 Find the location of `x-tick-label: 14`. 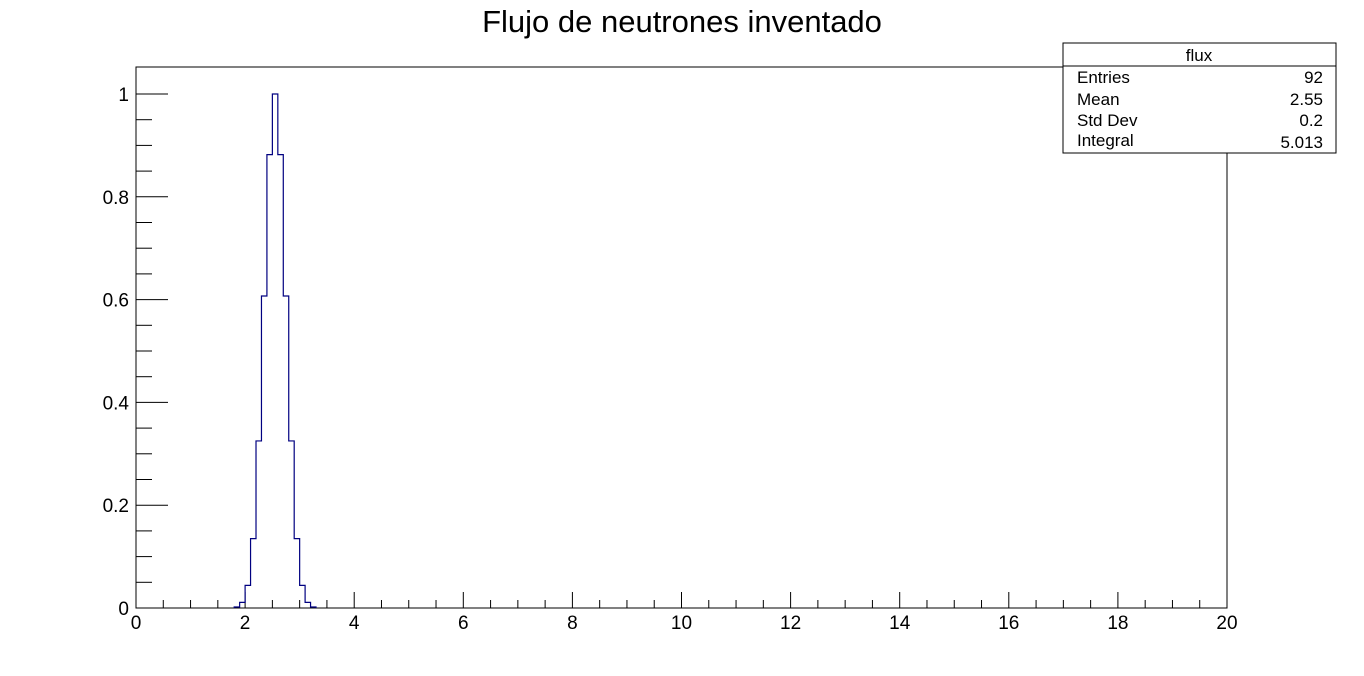

x-tick-label: 14 is located at coordinates (900, 623).